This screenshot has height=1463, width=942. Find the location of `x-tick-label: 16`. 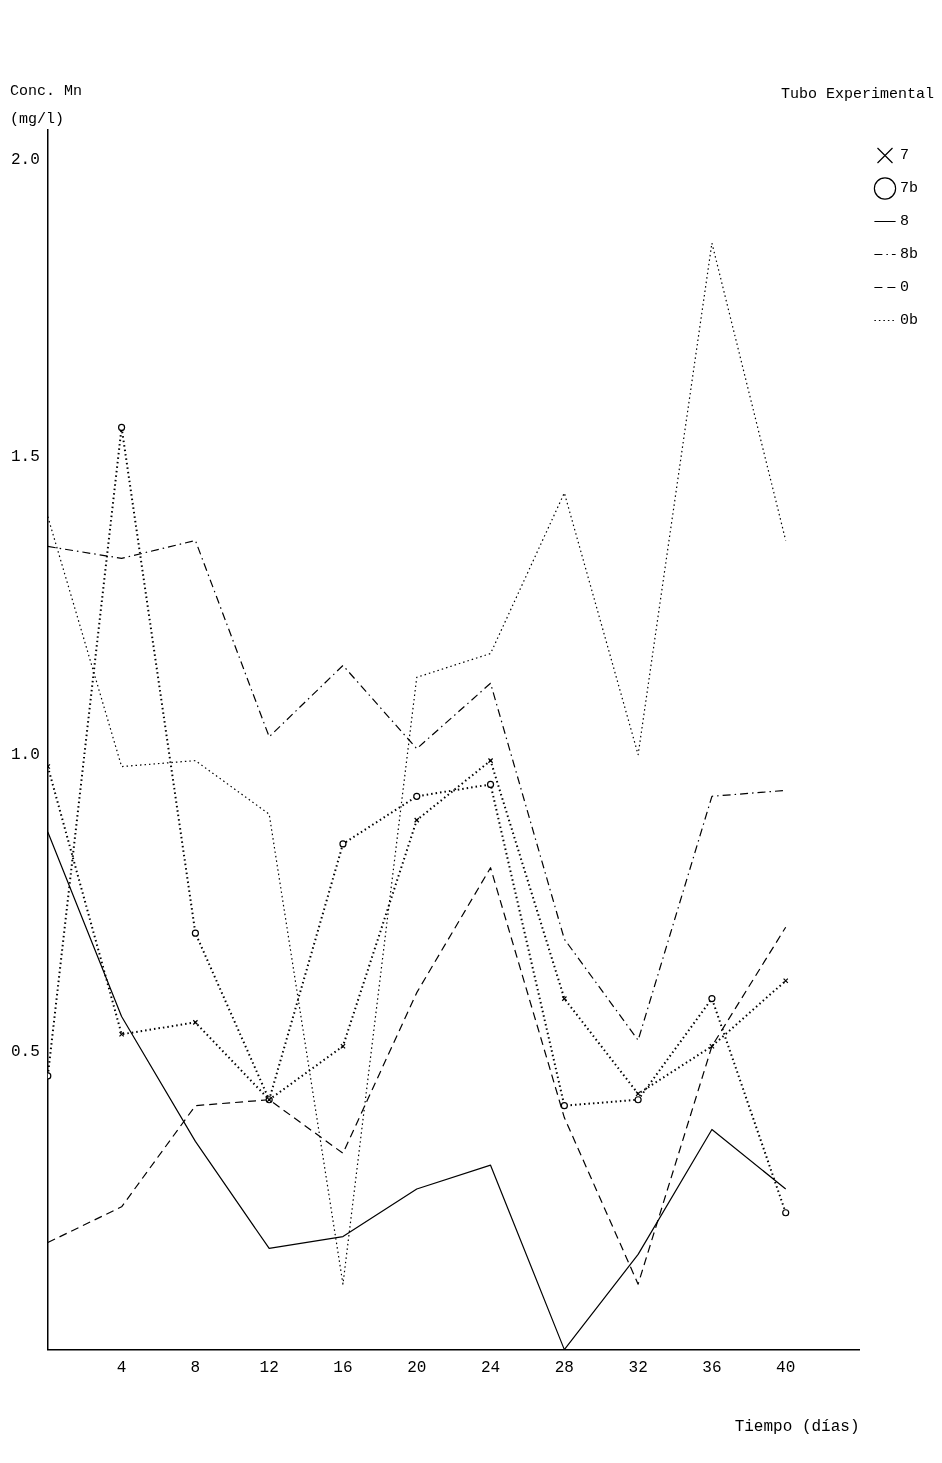

x-tick-label: 16 is located at coordinates (343, 1368).